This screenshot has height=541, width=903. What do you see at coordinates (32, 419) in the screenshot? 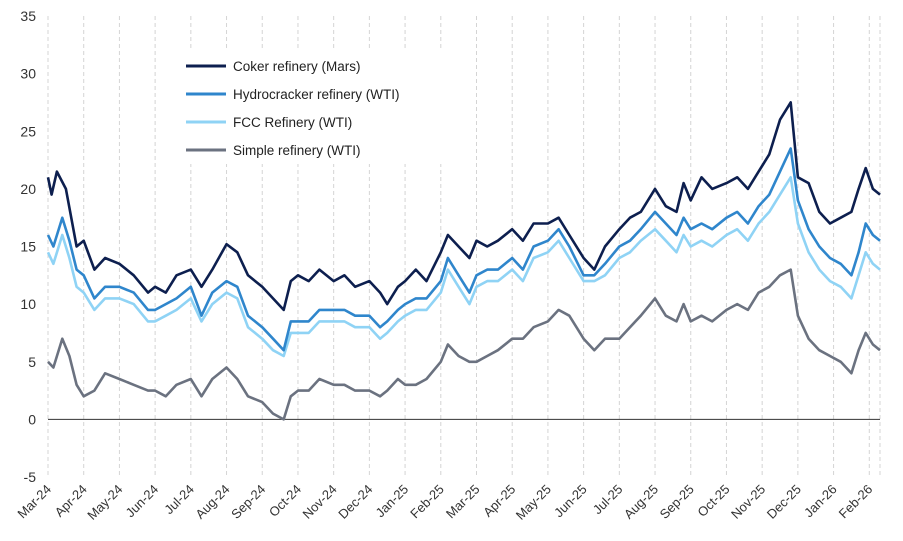
I see `y-tick-label: 0` at bounding box center [32, 419].